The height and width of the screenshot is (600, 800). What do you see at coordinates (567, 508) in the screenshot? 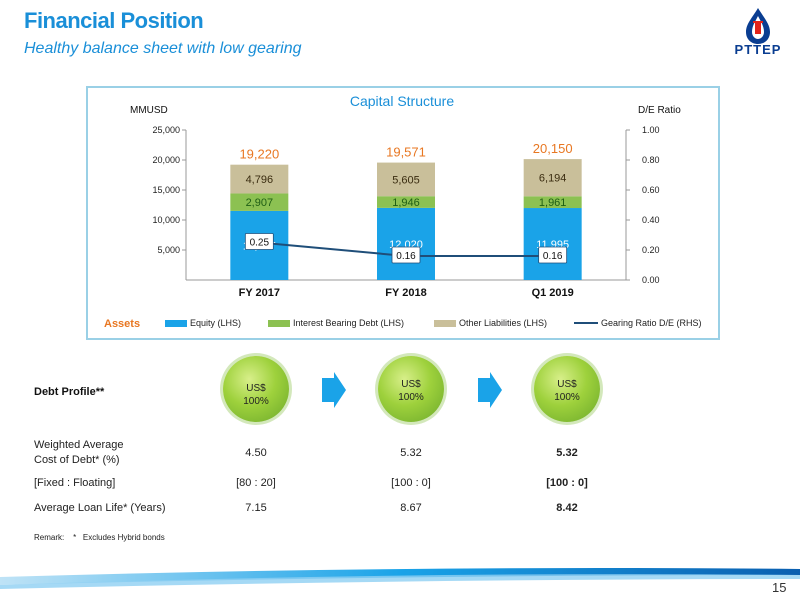
I see `loan-life-q12019: 8.42` at bounding box center [567, 508].